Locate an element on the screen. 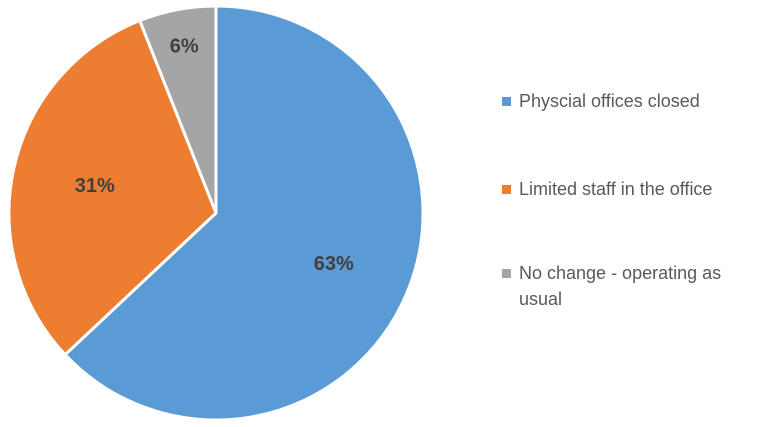 This screenshot has height=427, width=767. legend-item-limited-staff: Limited staff in the office is located at coordinates (633, 189).